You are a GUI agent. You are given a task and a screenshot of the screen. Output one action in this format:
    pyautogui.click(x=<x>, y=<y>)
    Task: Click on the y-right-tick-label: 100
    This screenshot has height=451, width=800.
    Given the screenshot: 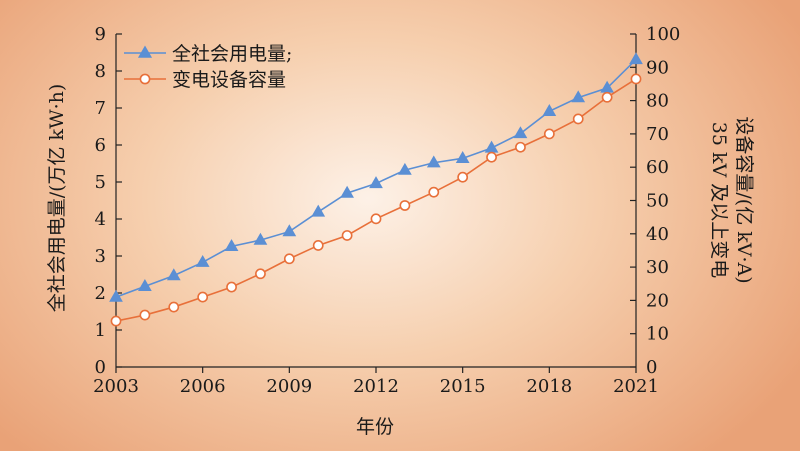 What is the action you would take?
    pyautogui.click(x=663, y=34)
    